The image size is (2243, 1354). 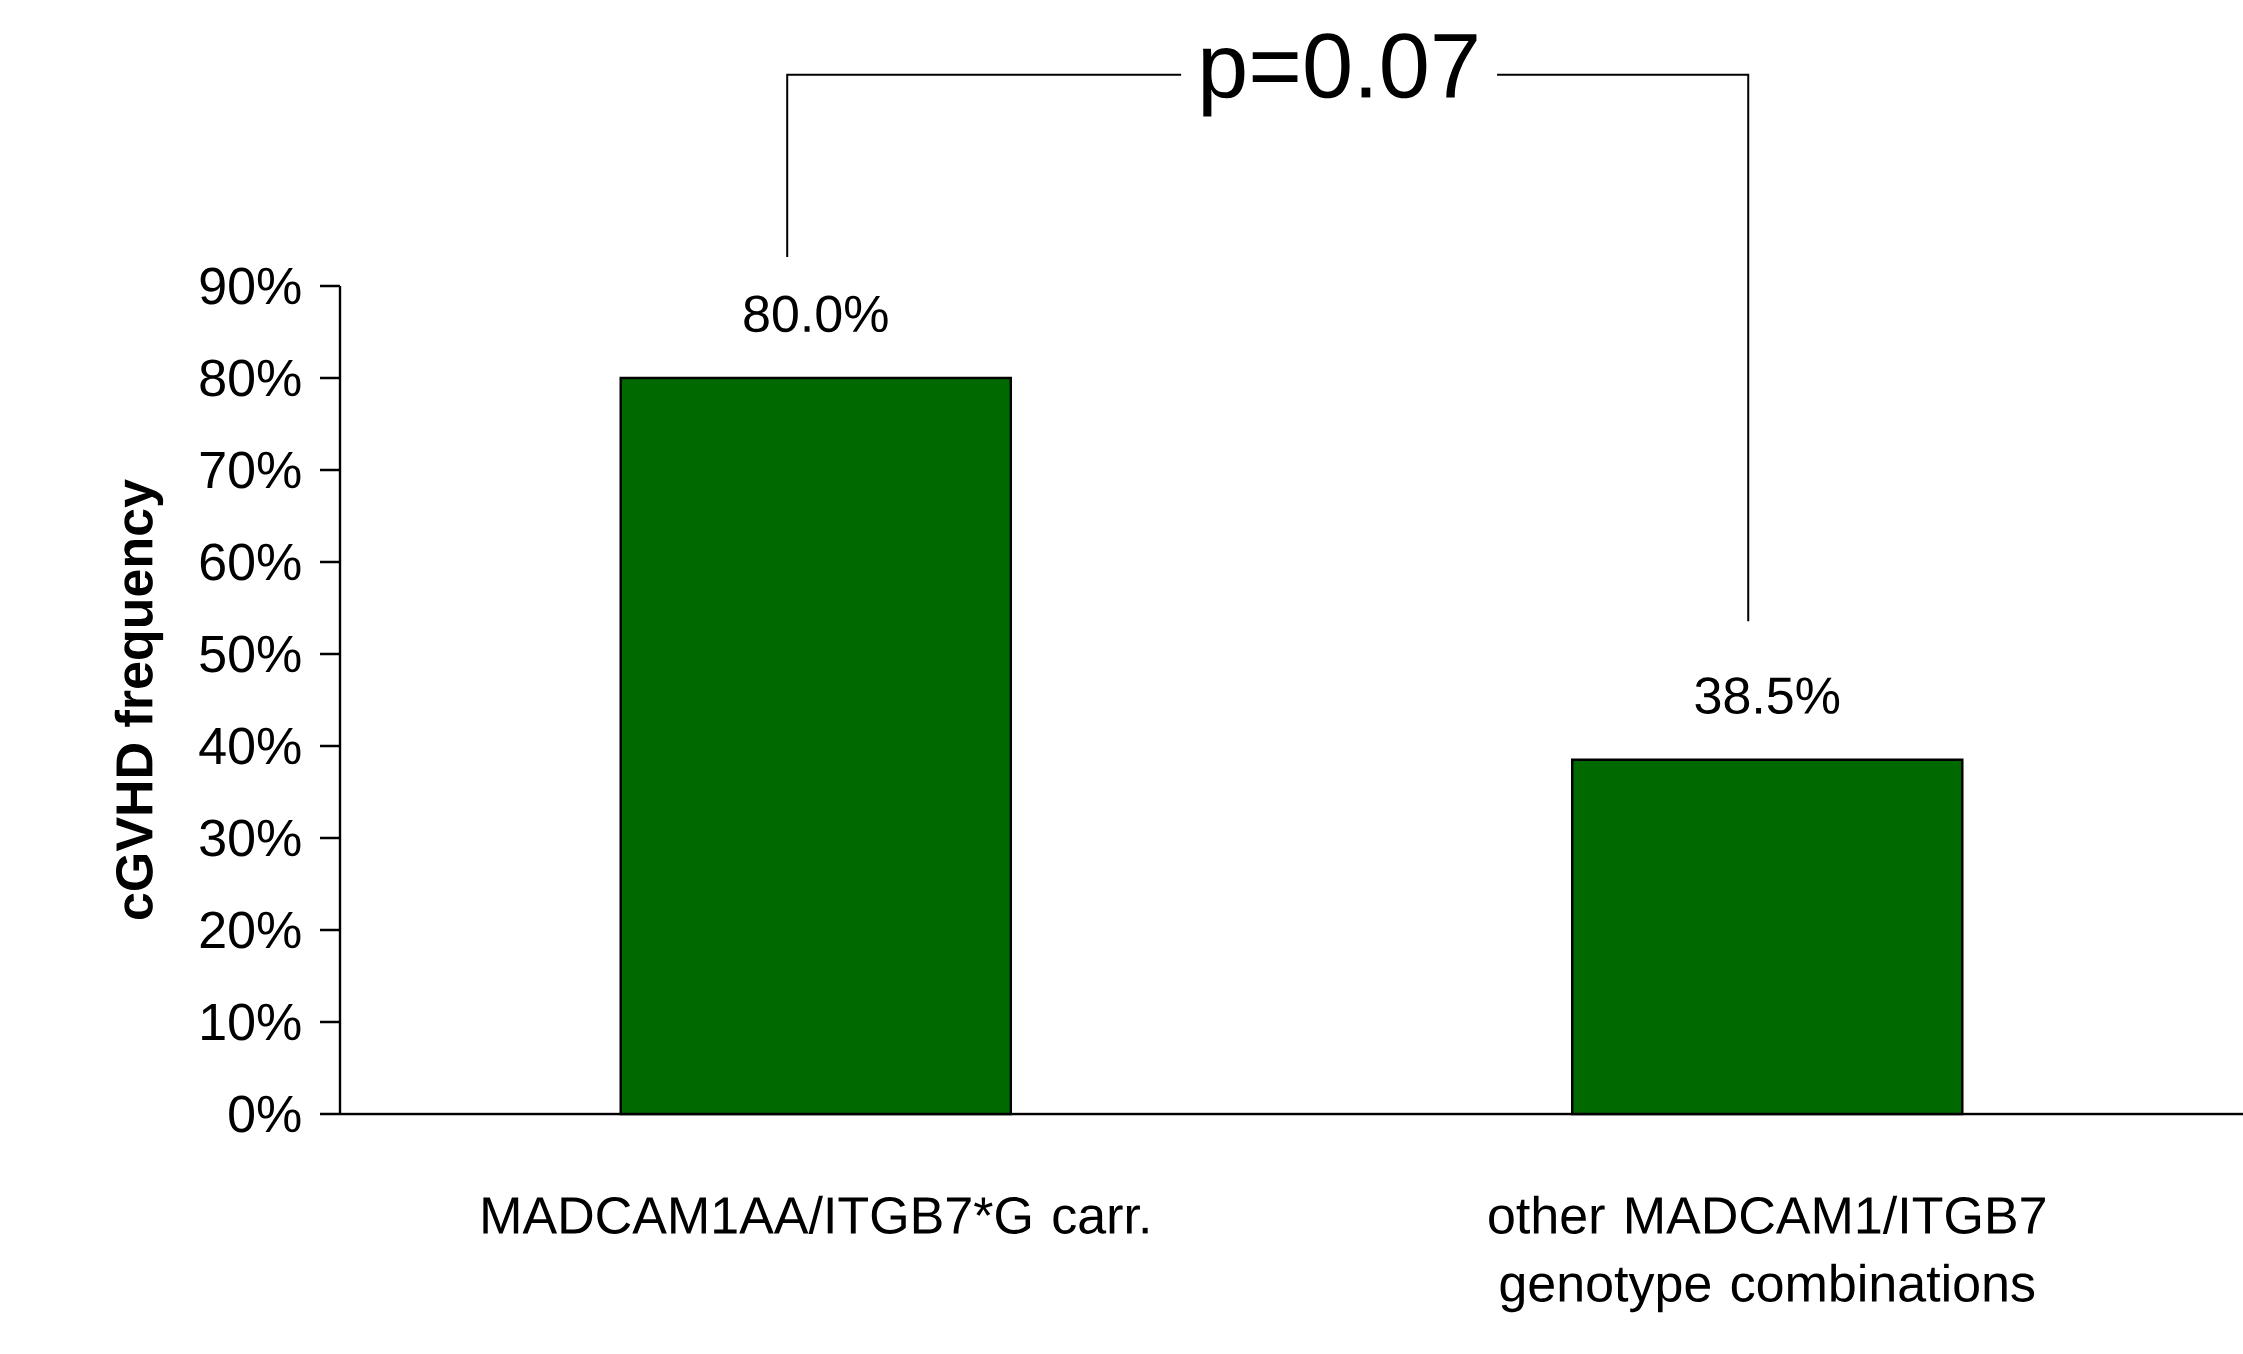 I want to click on y-tick-label: 80%, so click(x=250, y=378).